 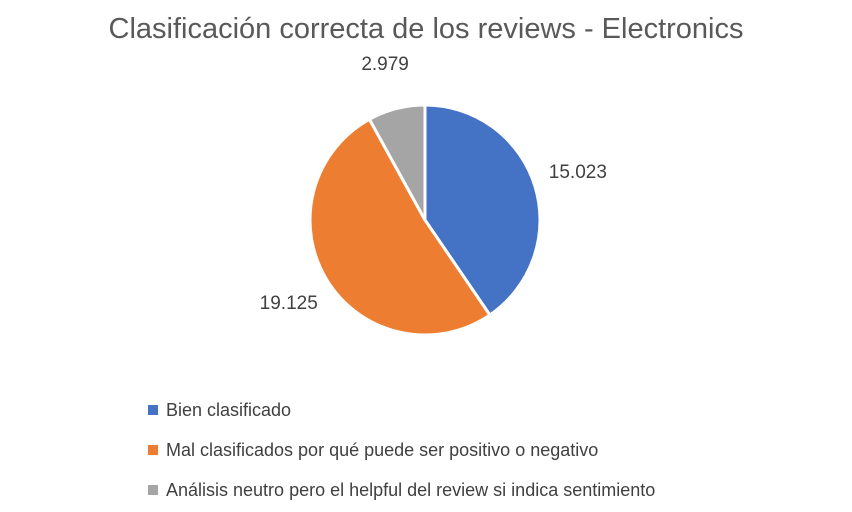 What do you see at coordinates (229, 409) in the screenshot?
I see `legend-label: Bien clasificado` at bounding box center [229, 409].